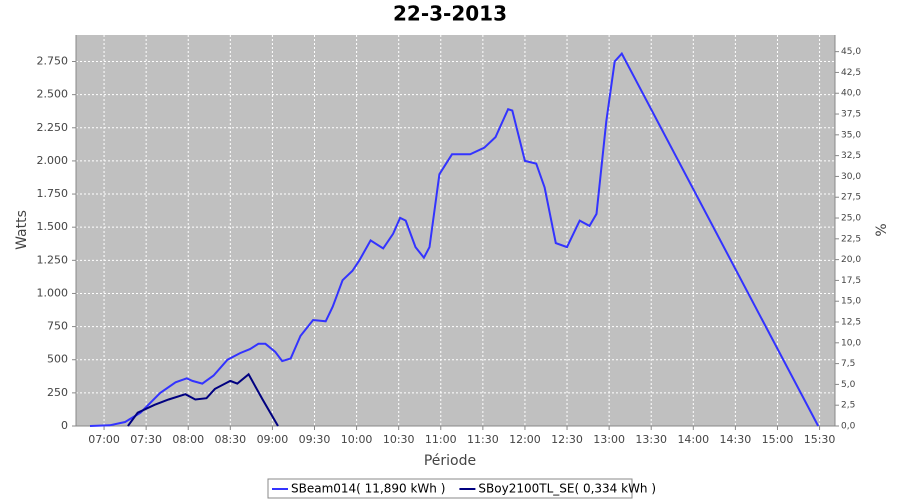 This screenshot has width=900, height=500. What do you see at coordinates (851, 343) in the screenshot?
I see `y2-tick-label: 10,0` at bounding box center [851, 343].